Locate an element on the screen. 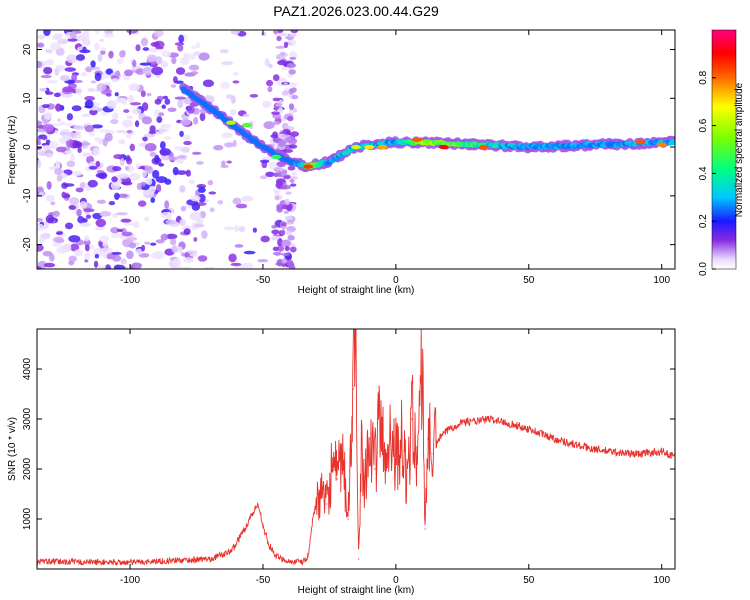 This screenshot has height=600, width=750. colorbar-tick-label: 0.2 is located at coordinates (703, 221).